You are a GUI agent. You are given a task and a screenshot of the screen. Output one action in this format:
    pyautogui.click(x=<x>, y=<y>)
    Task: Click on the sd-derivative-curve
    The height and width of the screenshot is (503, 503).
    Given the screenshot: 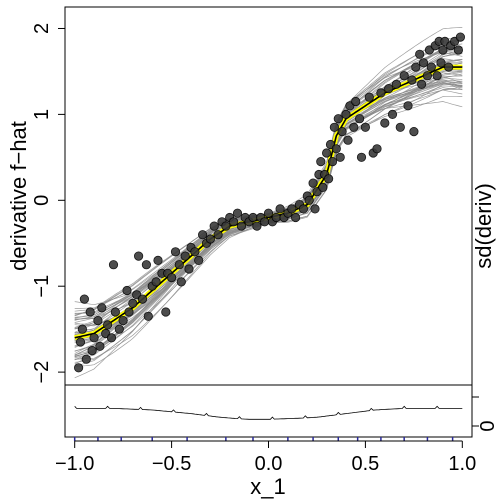 What is the action you would take?
    pyautogui.click(x=268, y=412)
    